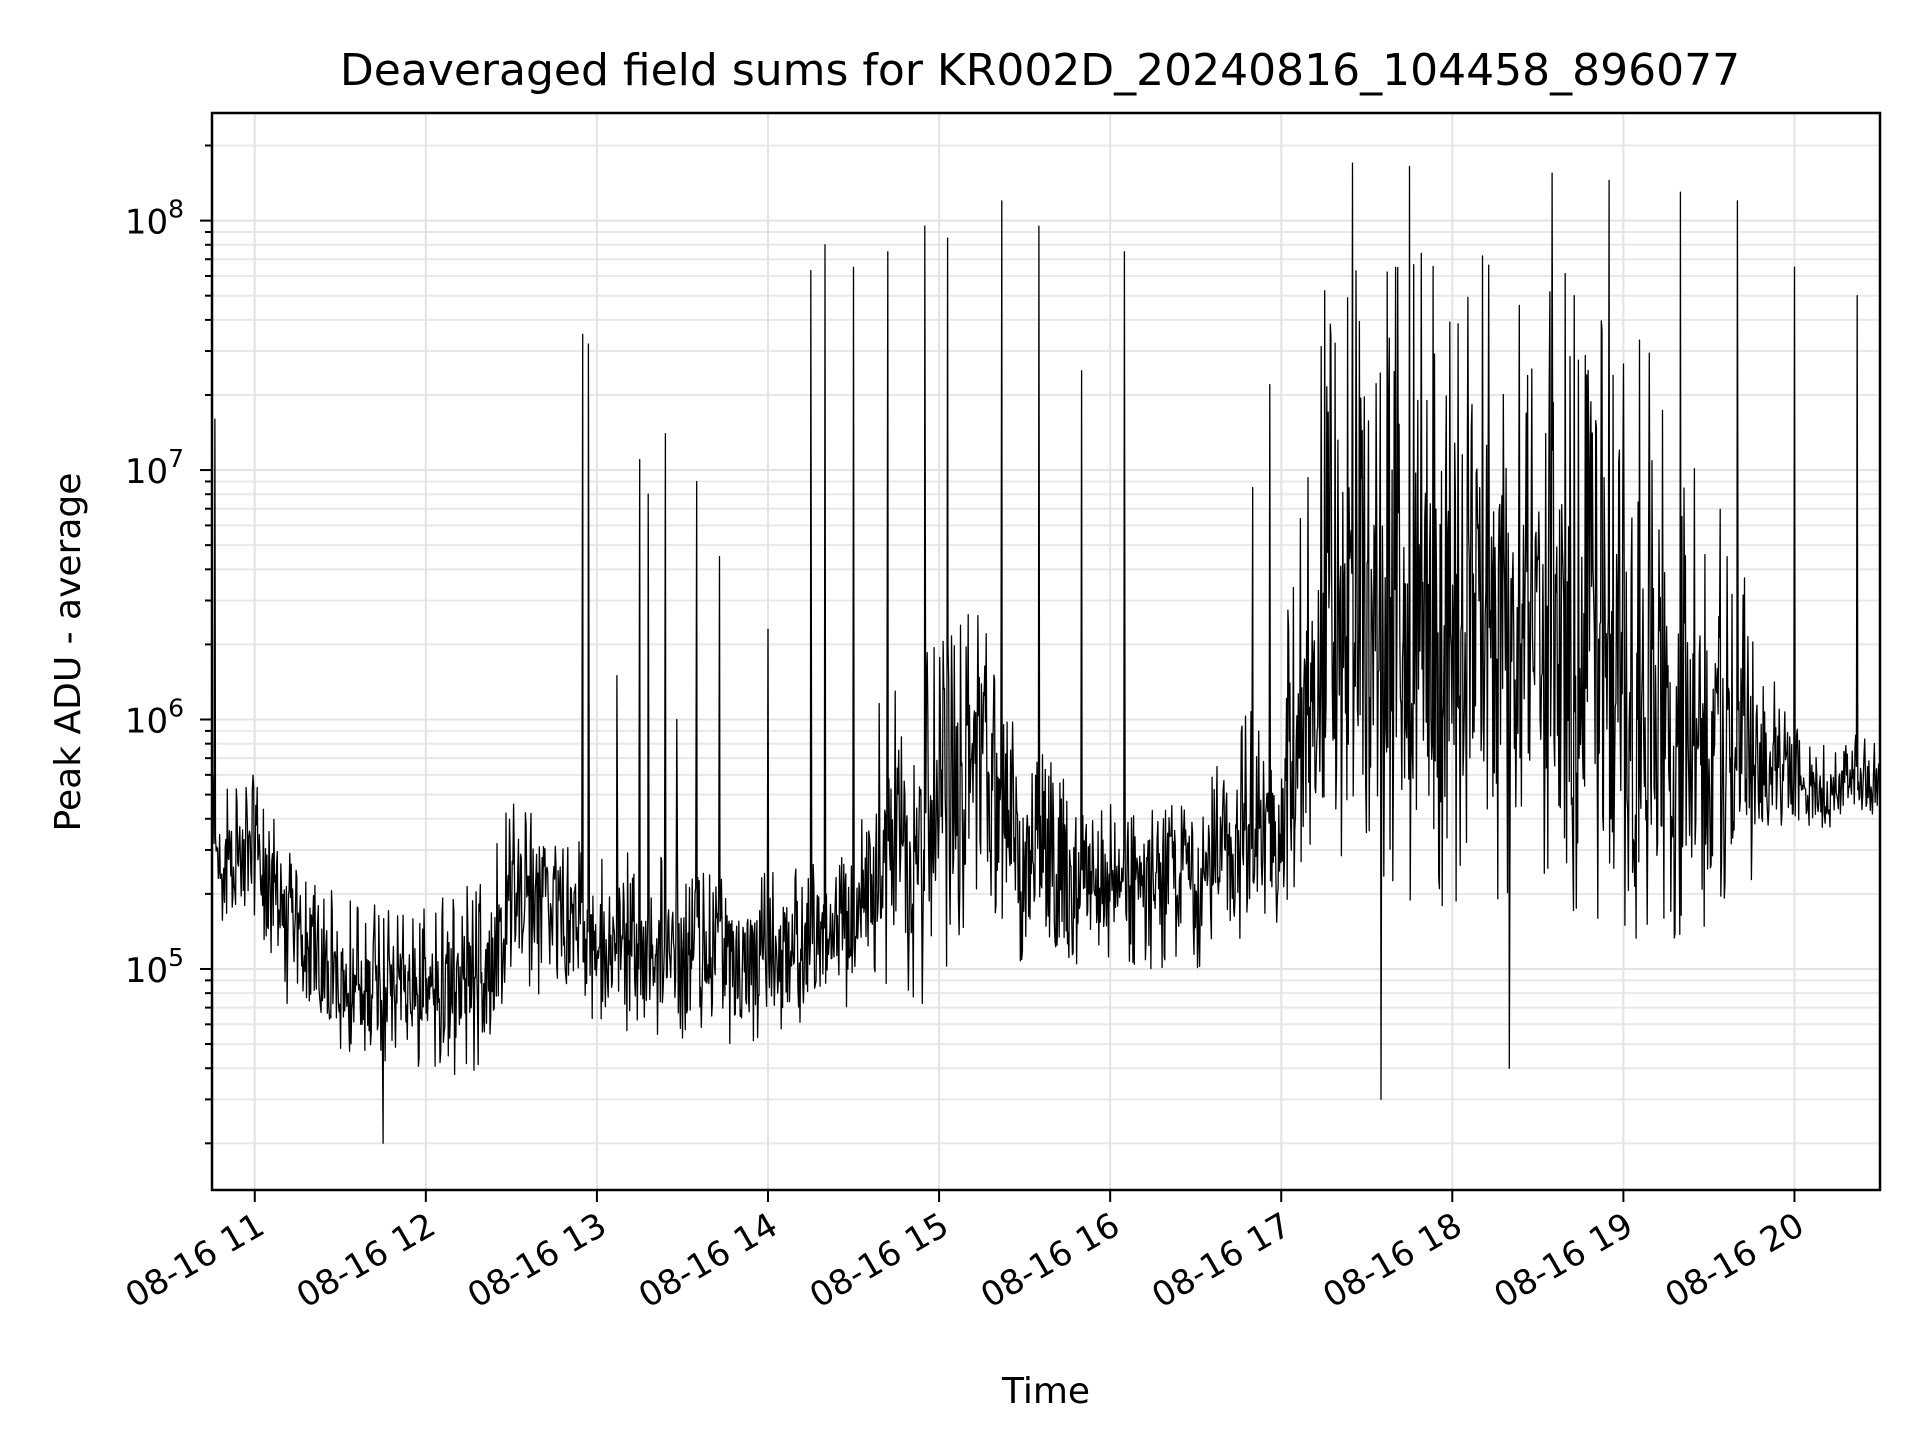  What do you see at coordinates (68, 652) in the screenshot?
I see `y-axis-label: Peak ADU - average` at bounding box center [68, 652].